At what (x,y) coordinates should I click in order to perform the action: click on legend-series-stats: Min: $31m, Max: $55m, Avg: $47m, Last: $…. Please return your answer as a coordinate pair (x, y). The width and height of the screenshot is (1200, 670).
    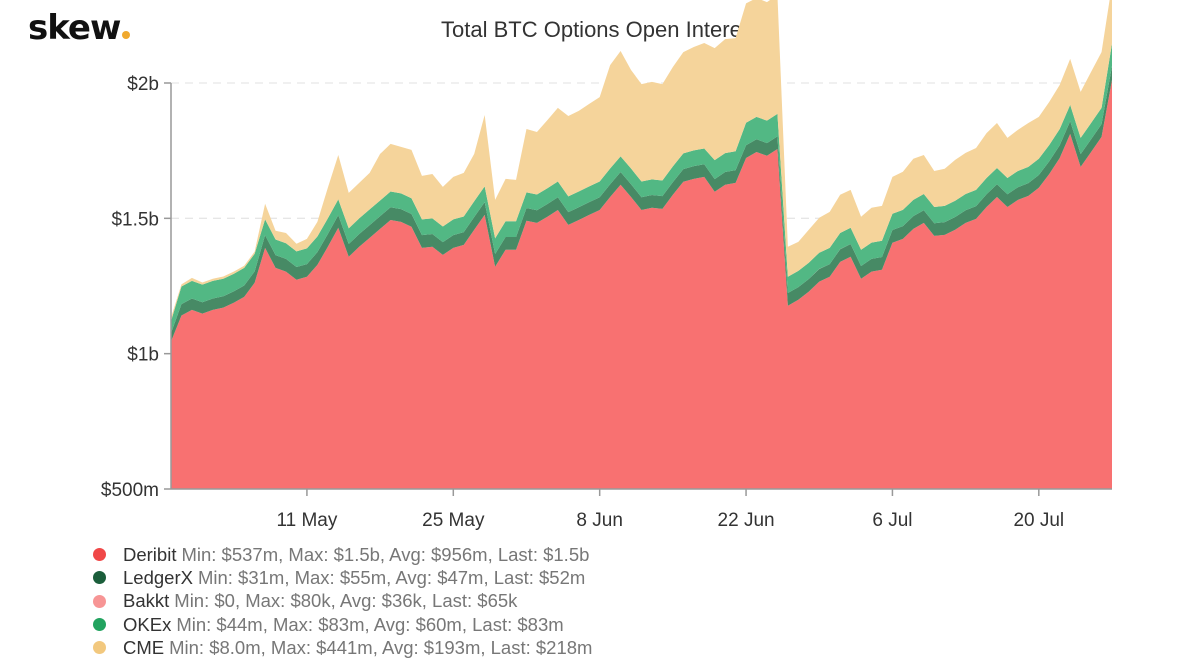
    Looking at the image, I should click on (391, 577).